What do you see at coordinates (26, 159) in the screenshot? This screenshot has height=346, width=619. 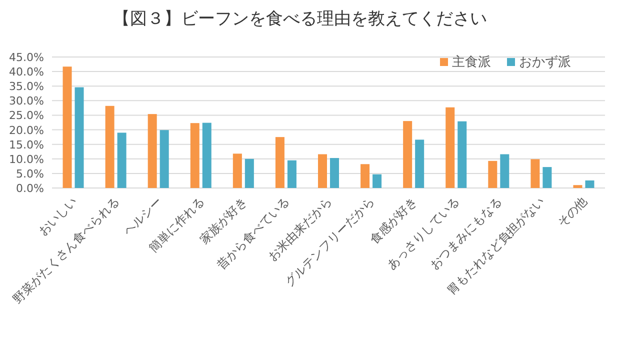 I see `y-tick-label: 10.0%` at bounding box center [26, 159].